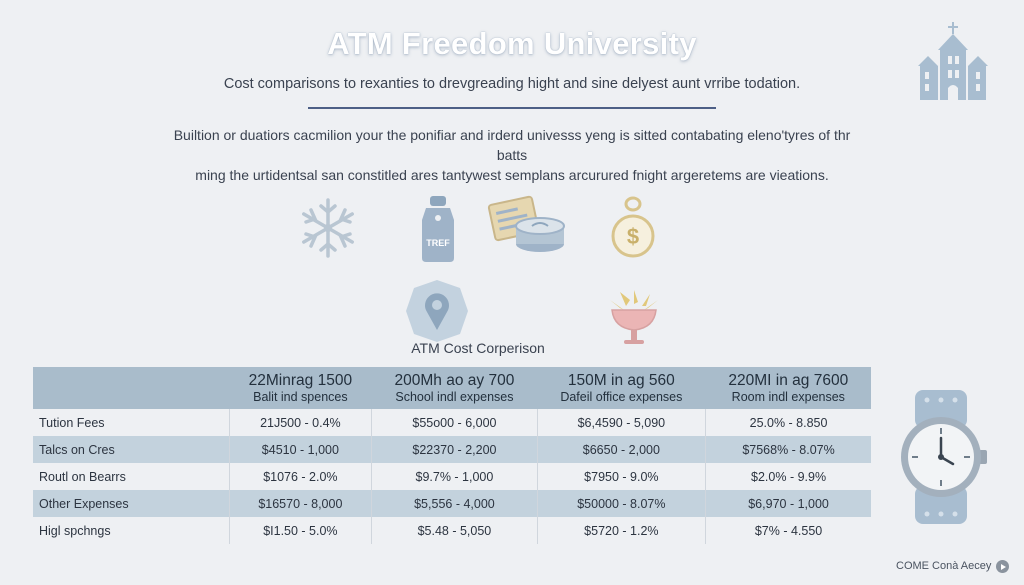 This screenshot has height=585, width=1024. I want to click on table-cell: $16570 - 8,000, so click(300, 503).